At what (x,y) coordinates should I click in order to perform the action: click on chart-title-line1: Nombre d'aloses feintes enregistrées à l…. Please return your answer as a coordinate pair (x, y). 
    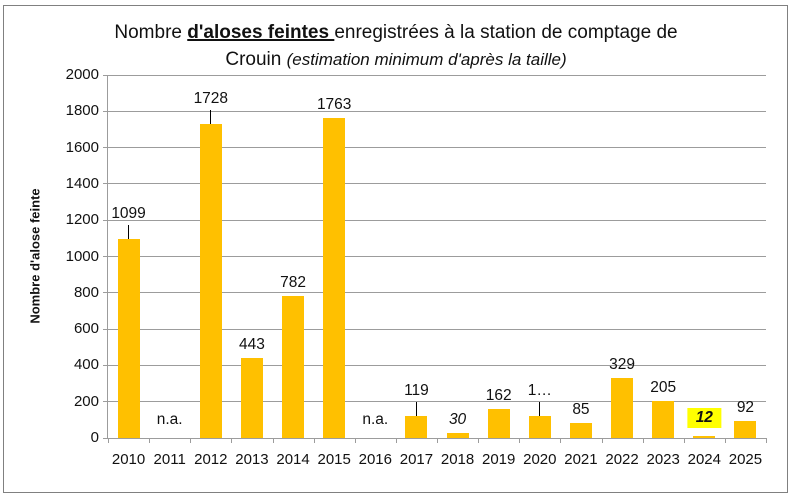
    Looking at the image, I should click on (396, 32).